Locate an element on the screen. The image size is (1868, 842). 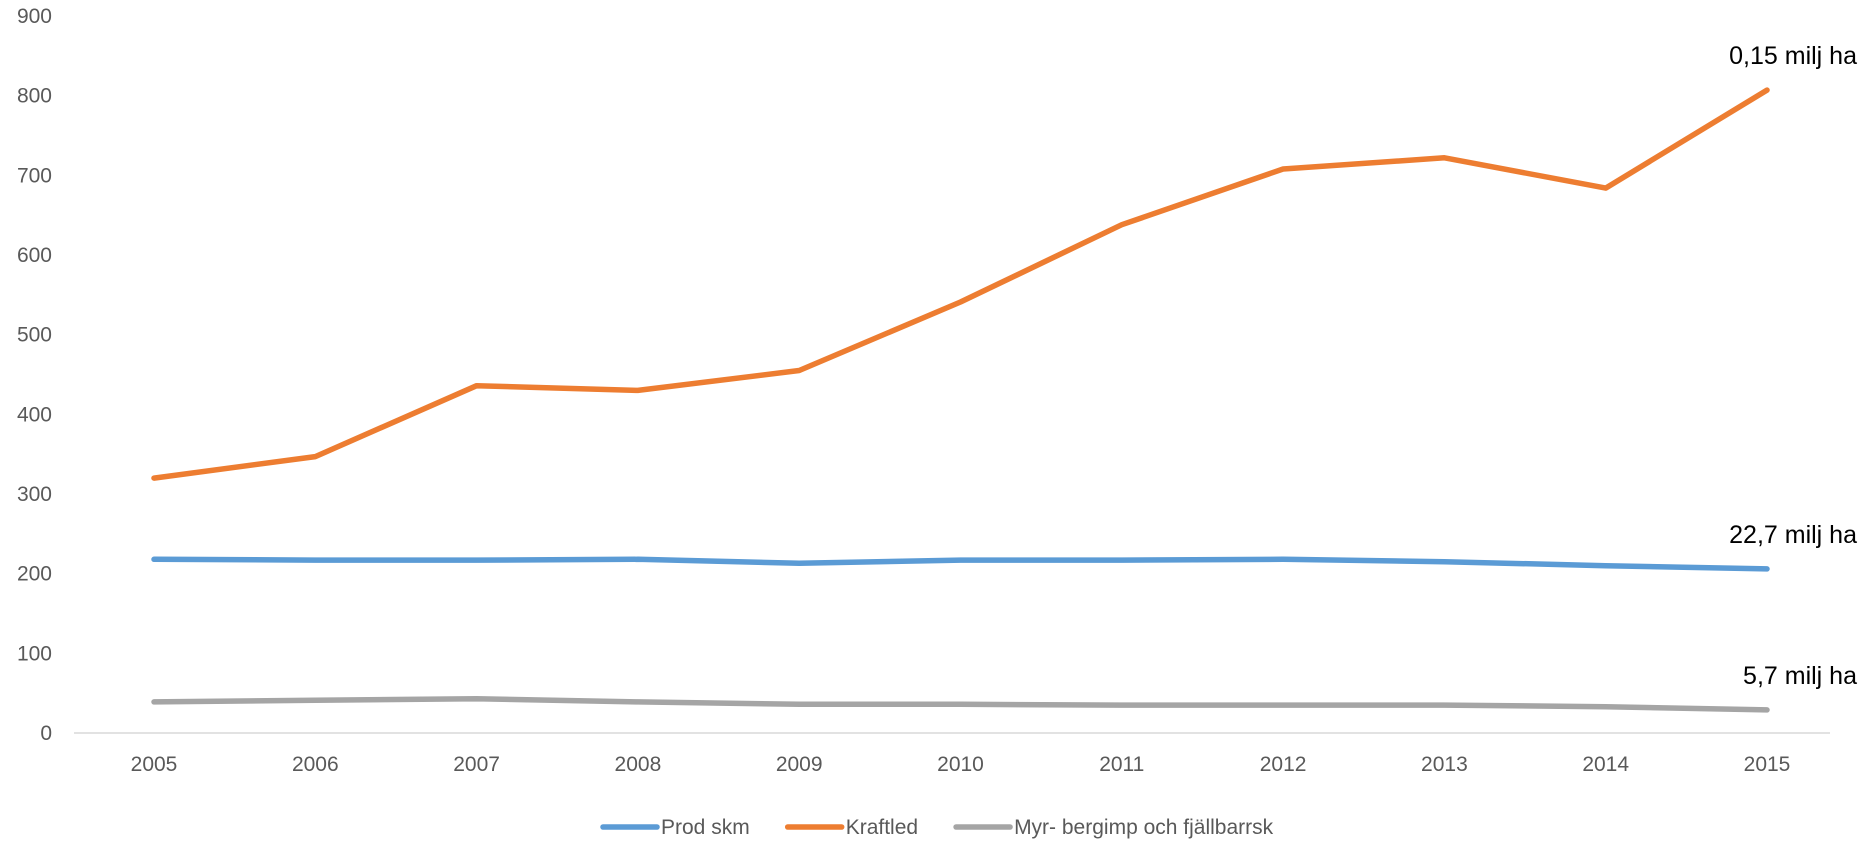
y-tick-label: 0 is located at coordinates (46, 733).